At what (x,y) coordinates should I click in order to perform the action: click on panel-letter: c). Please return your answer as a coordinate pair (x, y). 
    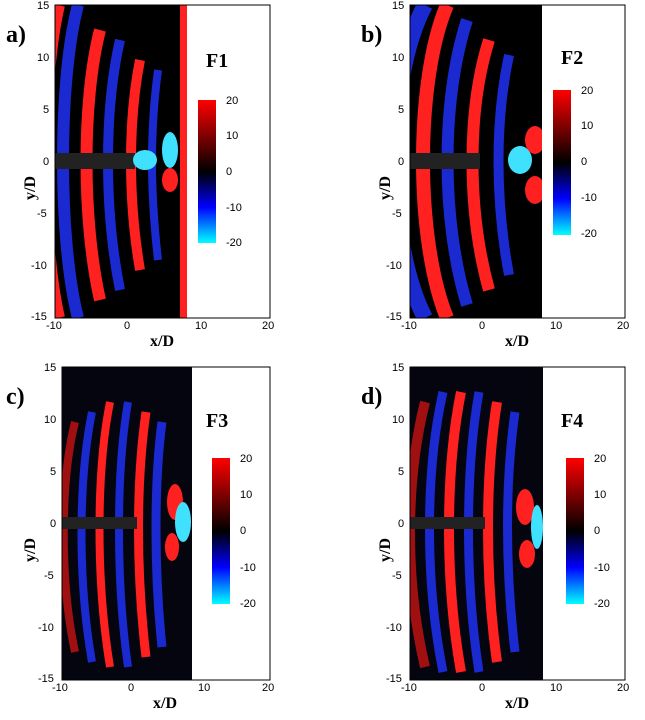
    Looking at the image, I should click on (15, 397).